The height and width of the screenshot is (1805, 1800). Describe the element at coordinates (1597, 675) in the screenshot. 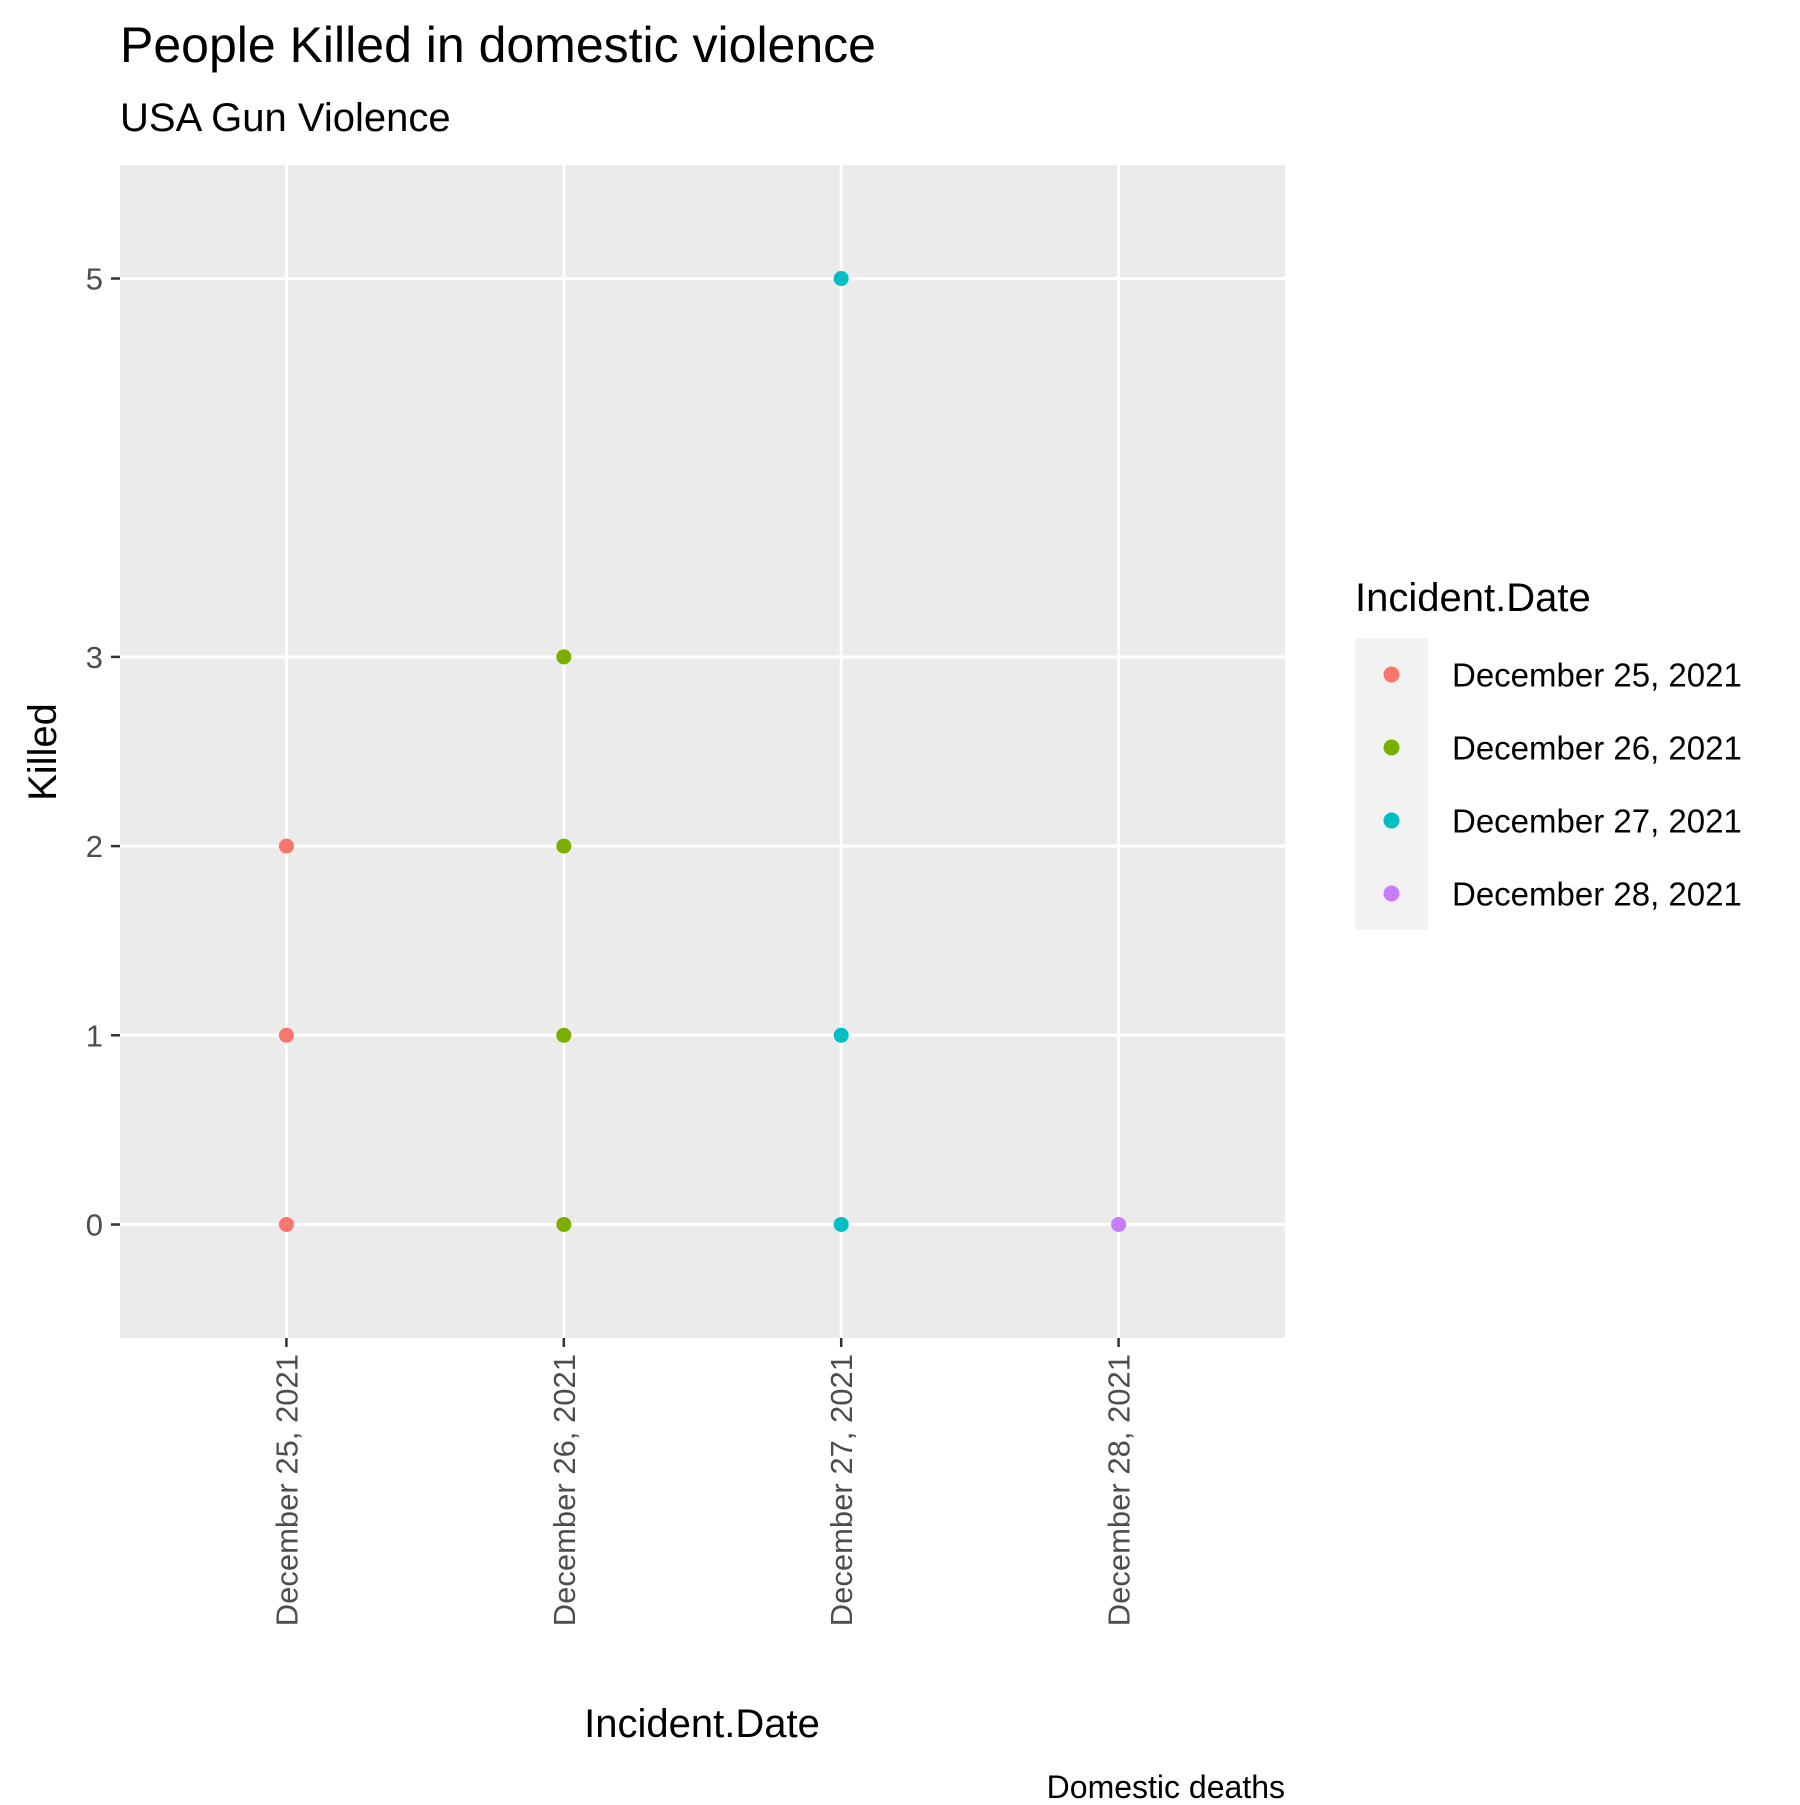

I see `legend-label: December 25, 2021` at that location.